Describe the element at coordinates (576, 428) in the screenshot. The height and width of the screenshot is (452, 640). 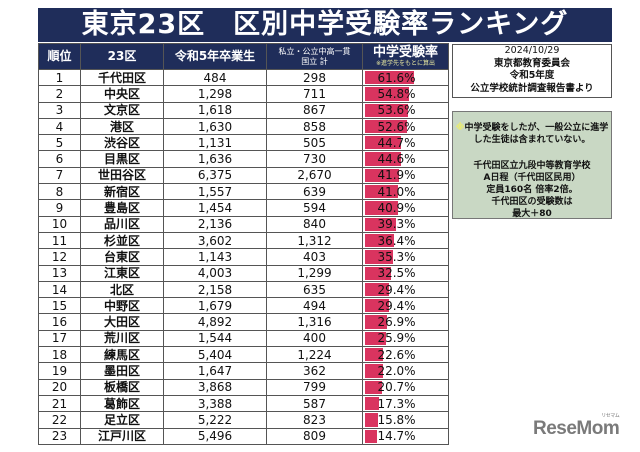
I see `logo-text: ReseMom` at that location.